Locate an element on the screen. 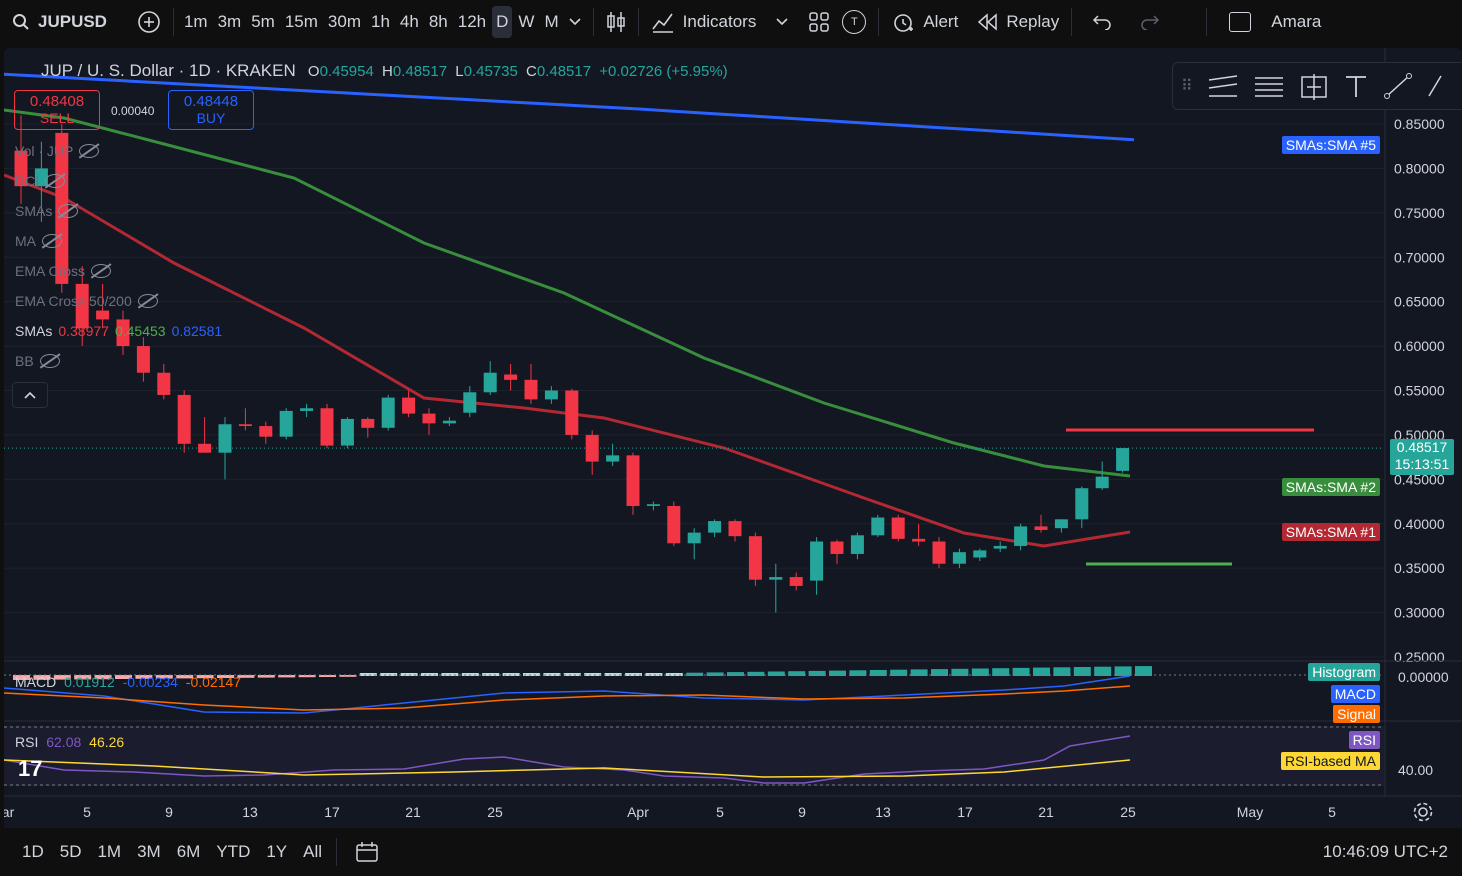 Image resolution: width=1462 pixels, height=876 pixels. sell-button: 0.48408 SELL is located at coordinates (57, 110).